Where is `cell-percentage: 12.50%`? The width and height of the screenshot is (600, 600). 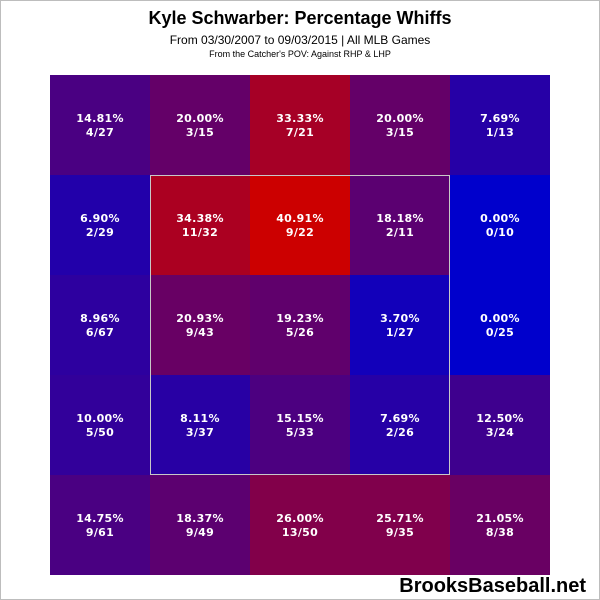
cell-percentage: 12.50% is located at coordinates (500, 418).